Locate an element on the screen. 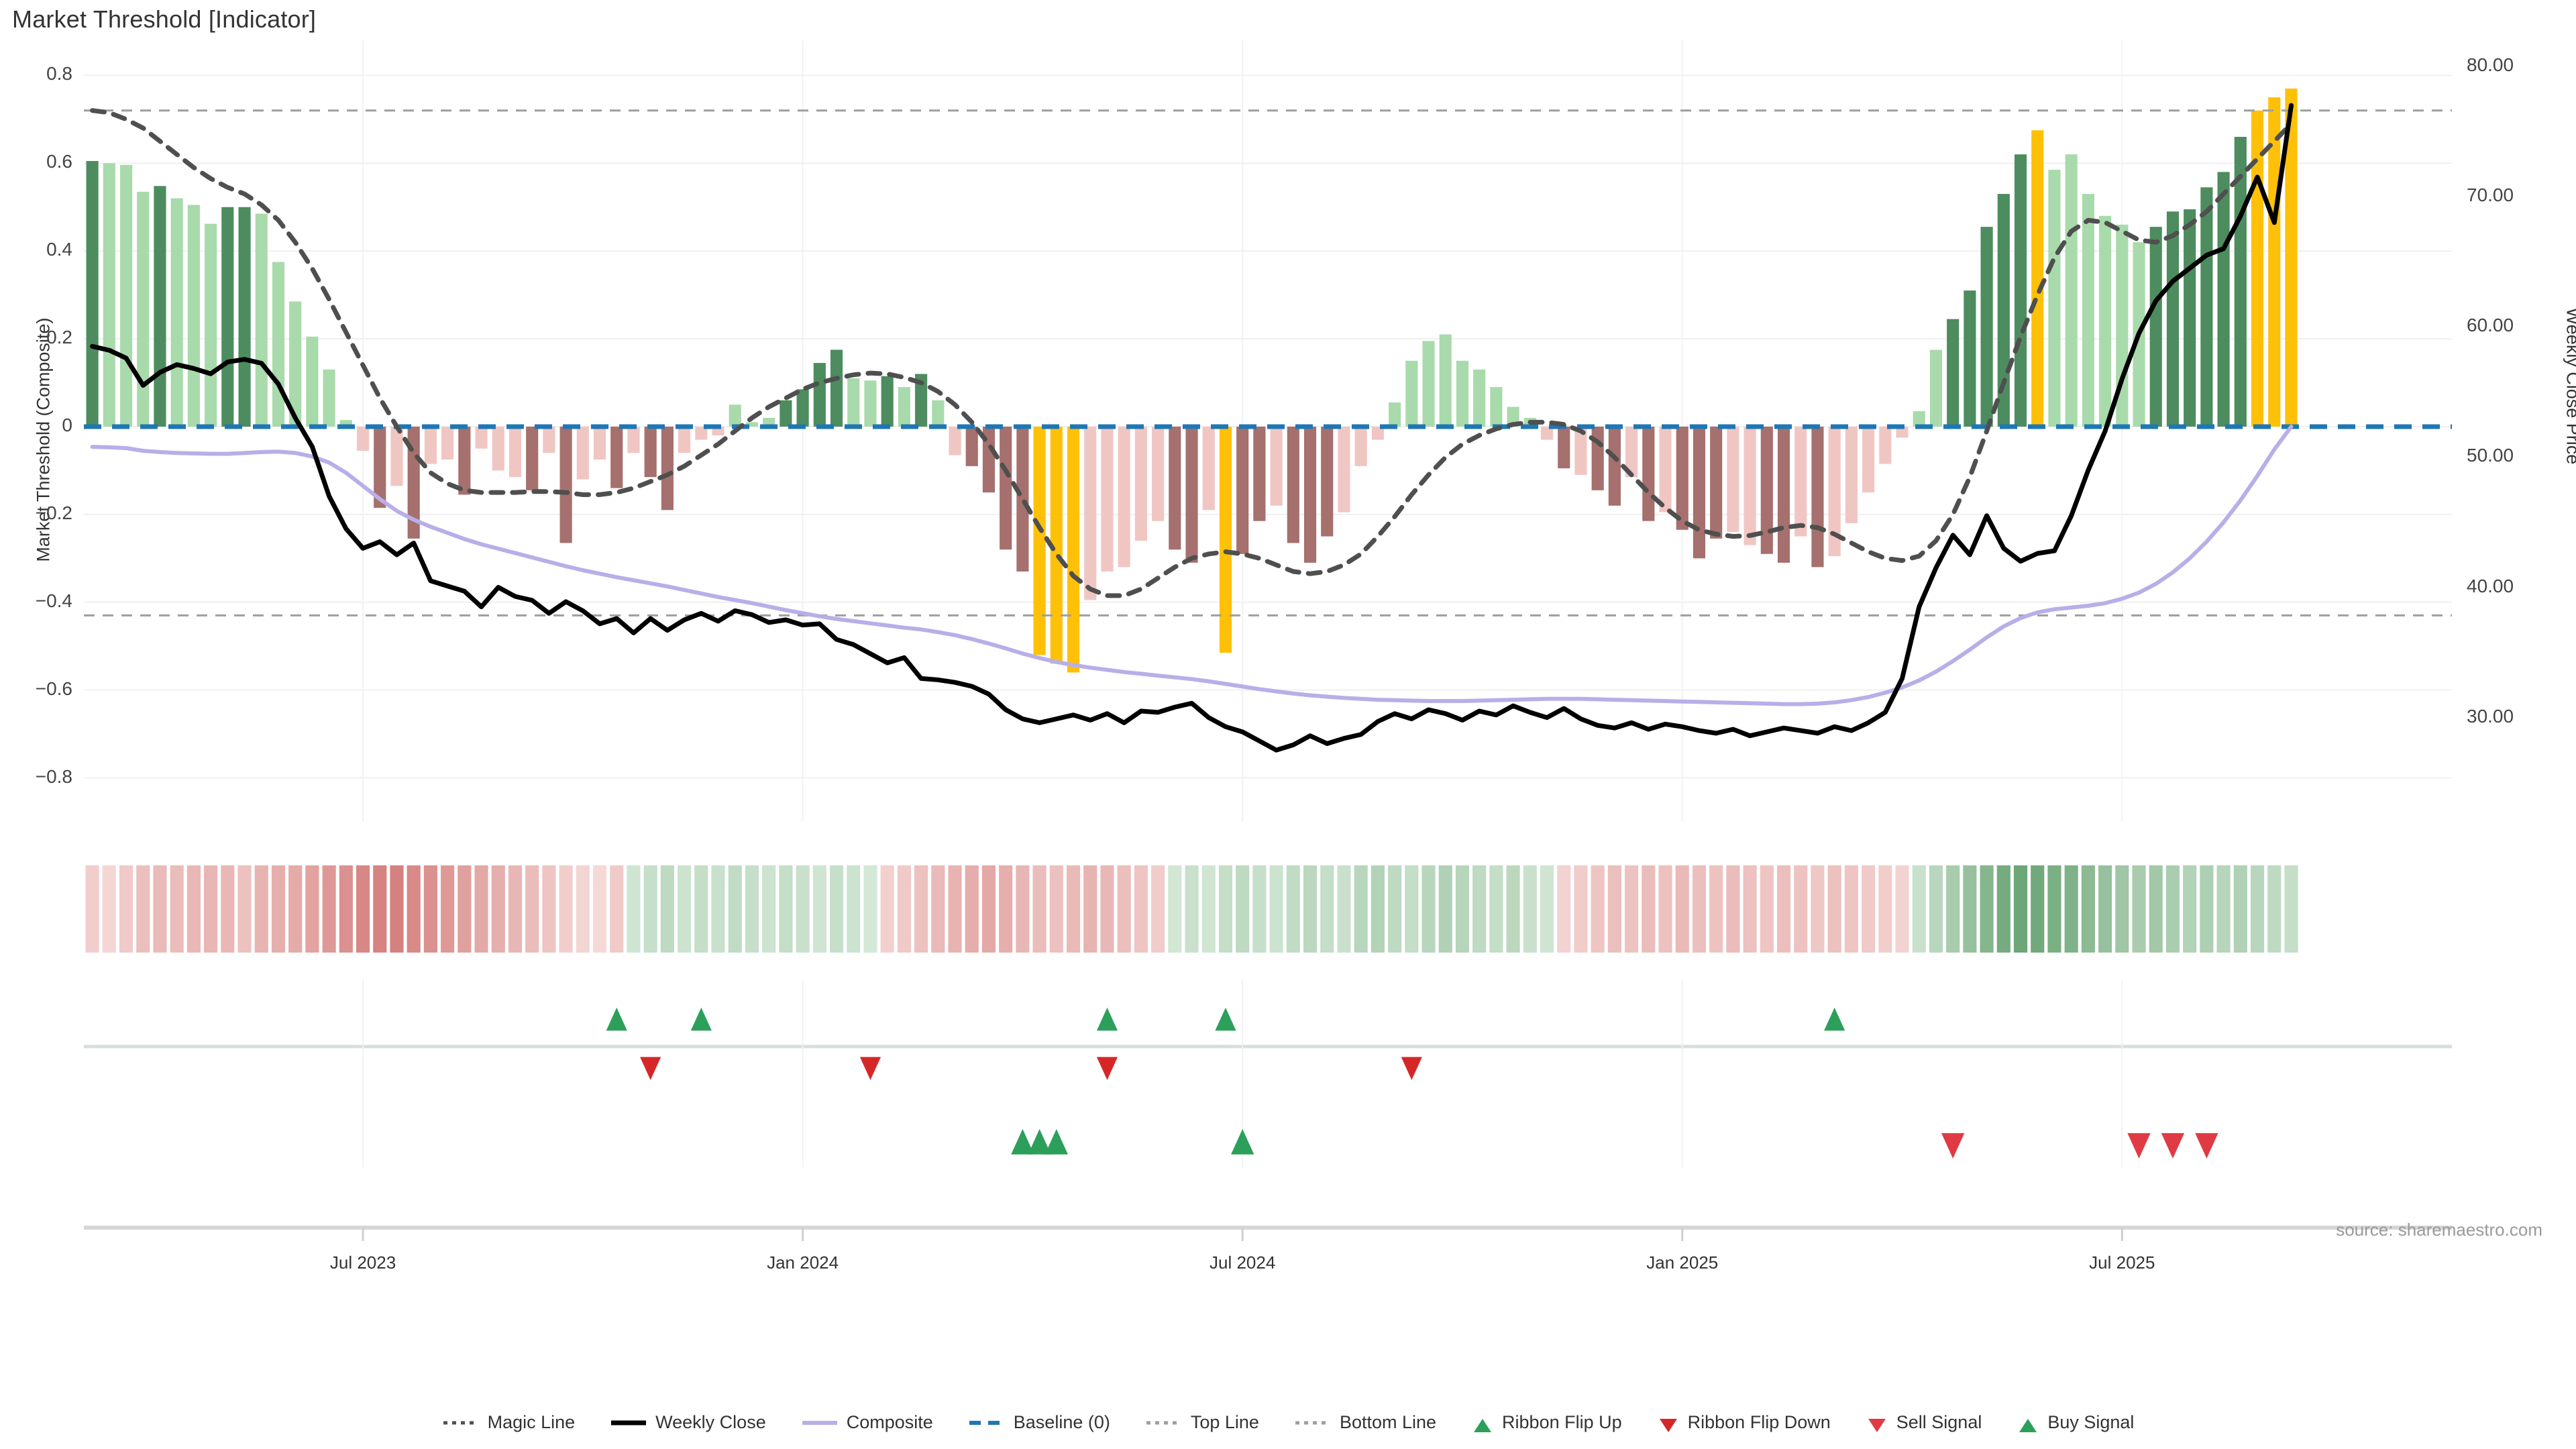 The image size is (2576, 1449). y-tick-left: 0.6 is located at coordinates (59, 161).